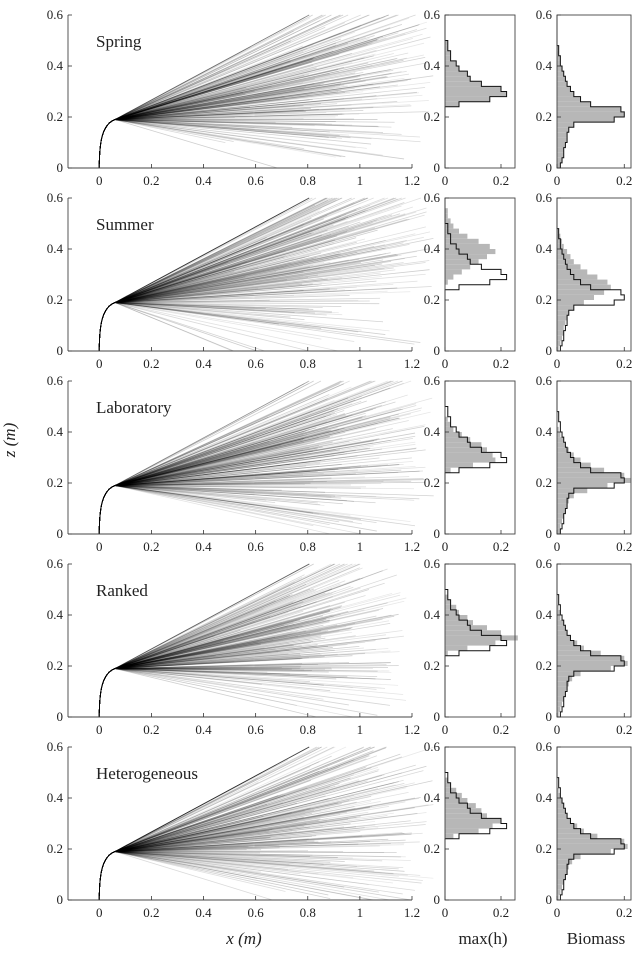  What do you see at coordinates (55, 14) in the screenshot?
I see `y-tick-label: 0.6` at bounding box center [55, 14].